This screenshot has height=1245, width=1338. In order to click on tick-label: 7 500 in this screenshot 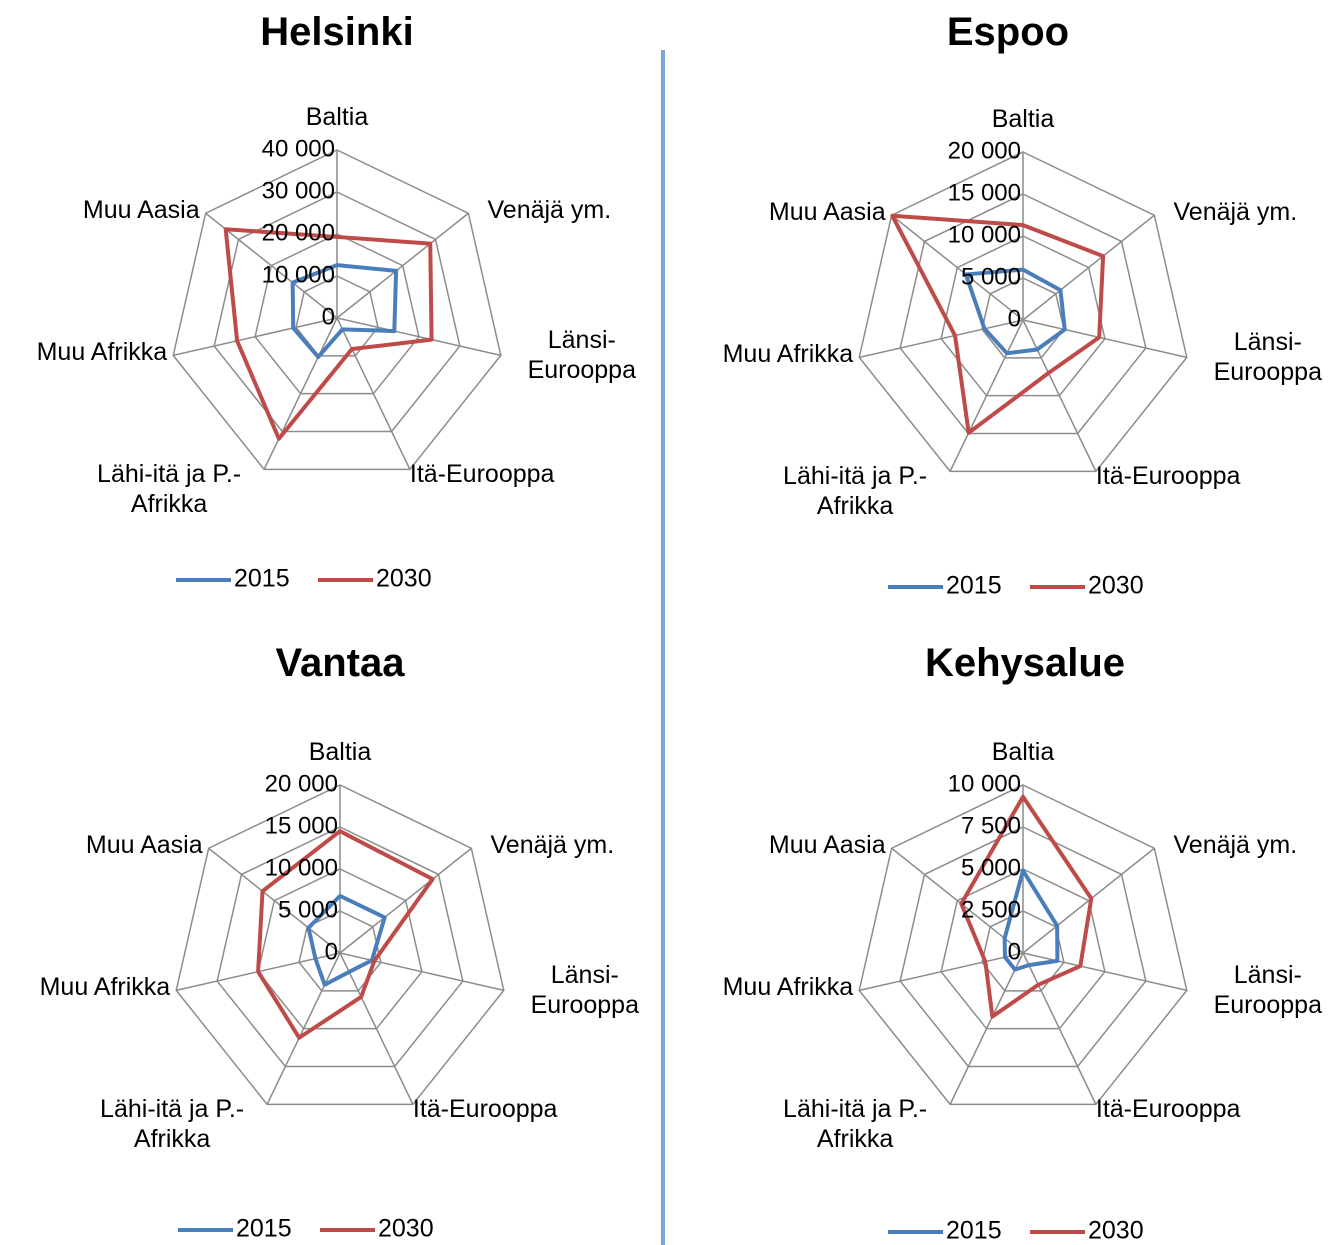, I will do `click(991, 825)`.